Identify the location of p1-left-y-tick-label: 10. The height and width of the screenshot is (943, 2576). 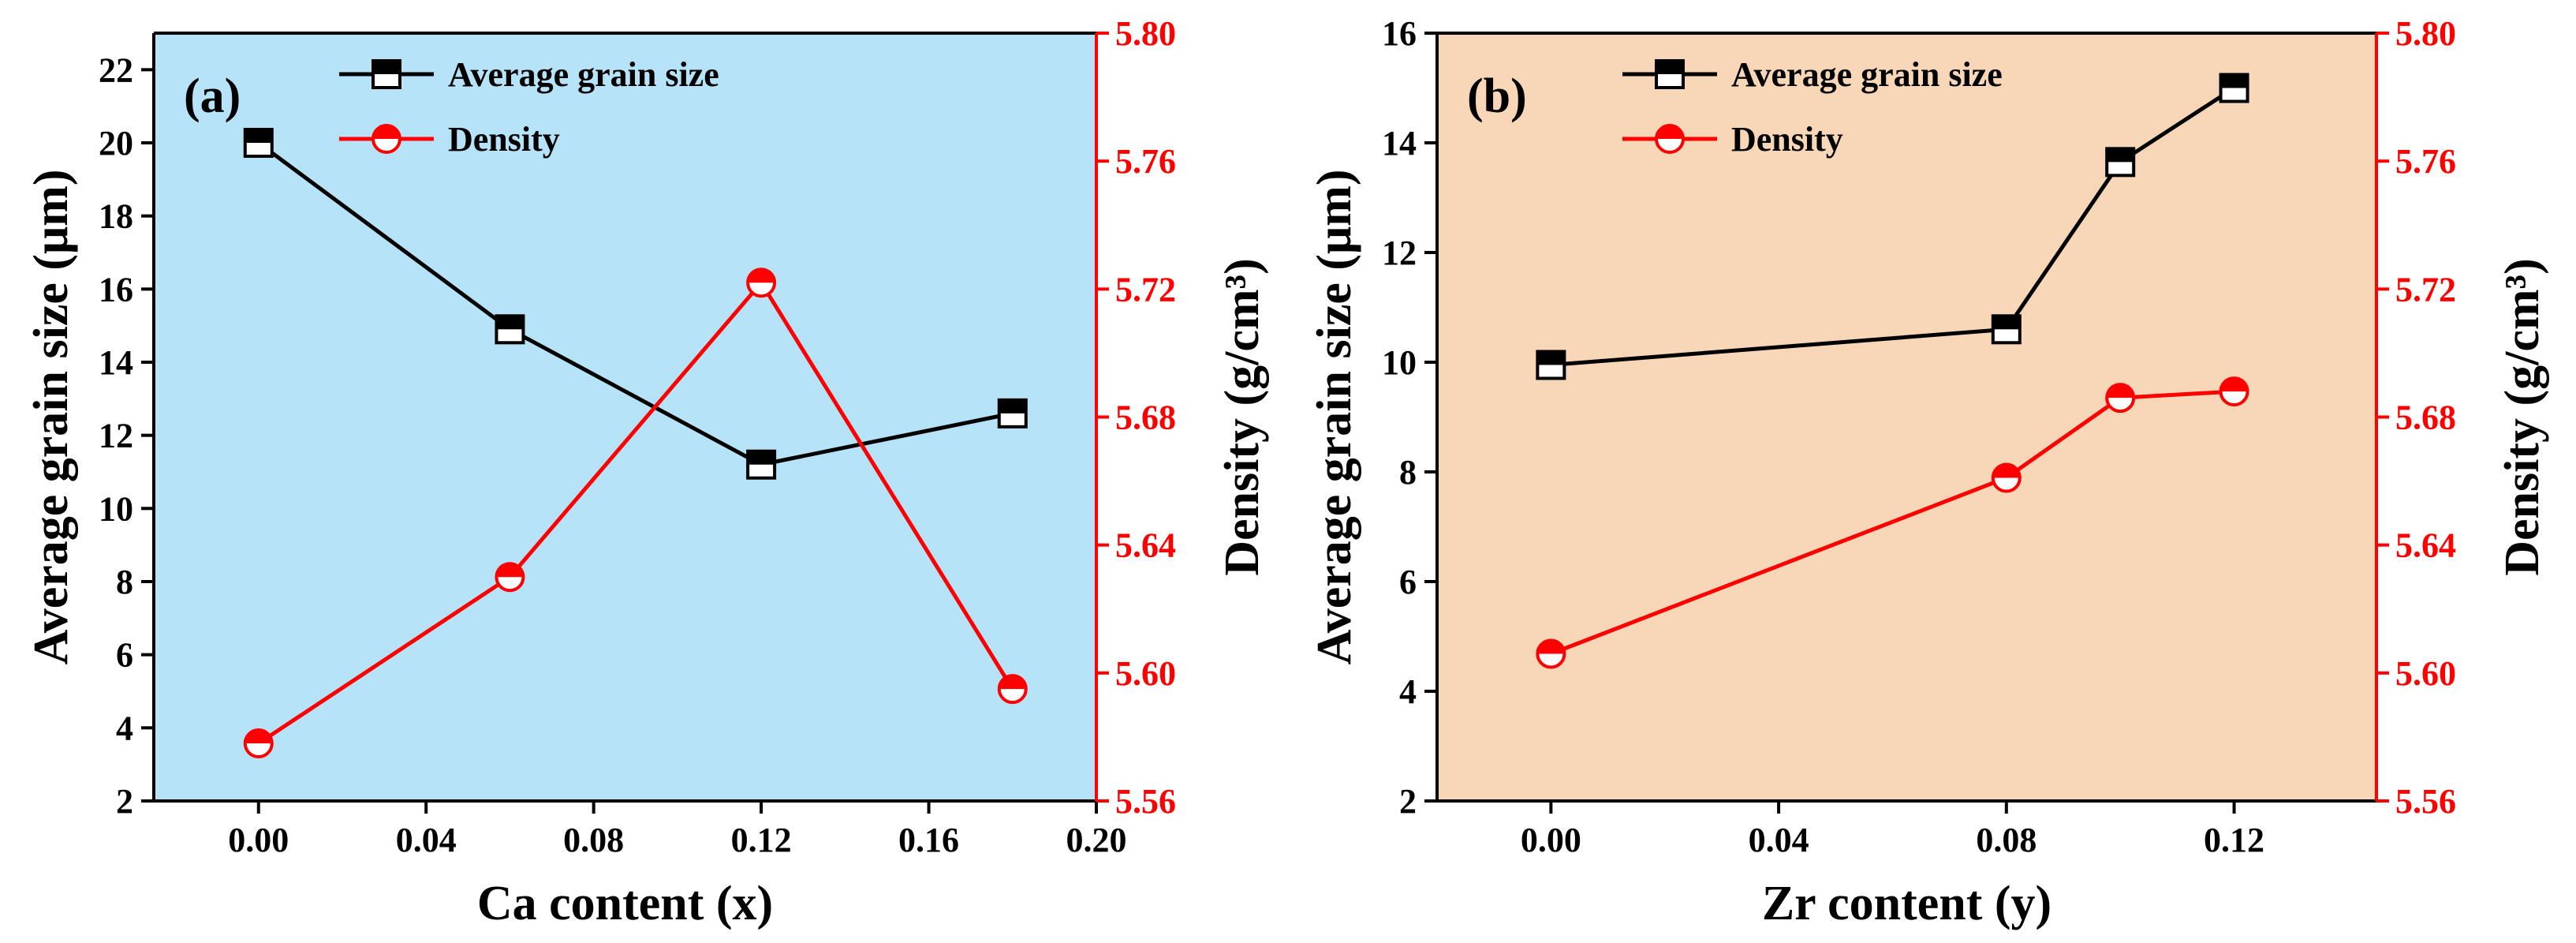
(116, 508).